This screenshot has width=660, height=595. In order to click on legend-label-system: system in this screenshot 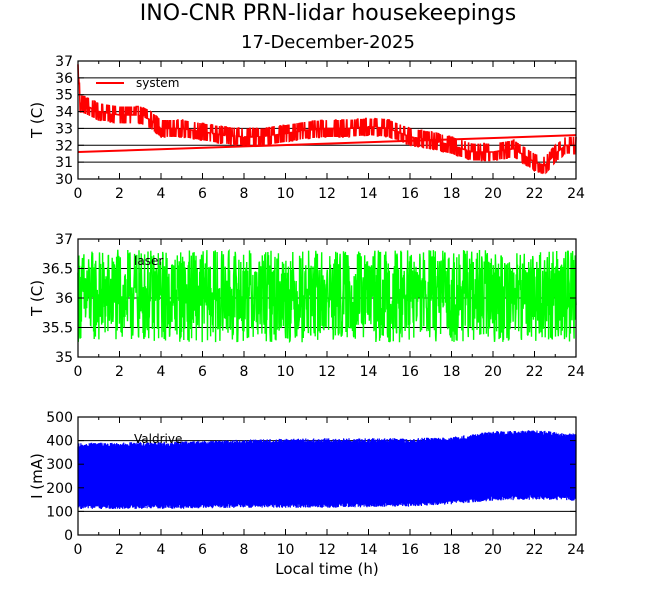, I will do `click(157, 83)`.